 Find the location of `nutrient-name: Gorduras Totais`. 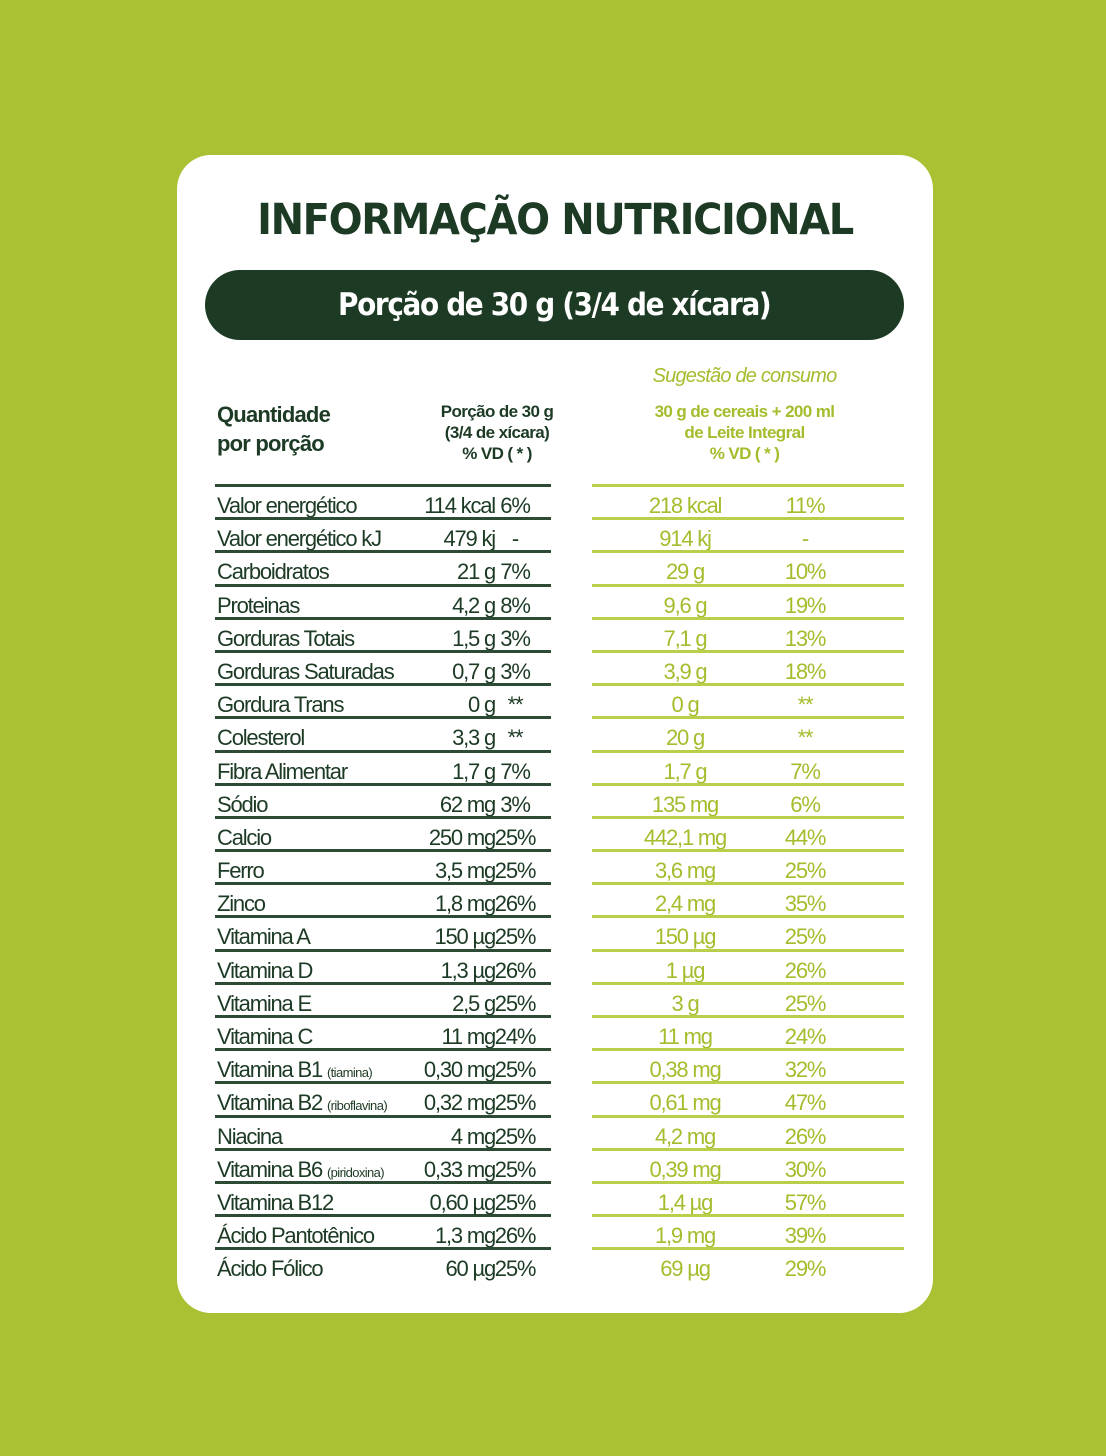

nutrient-name: Gorduras Totais is located at coordinates (286, 638).